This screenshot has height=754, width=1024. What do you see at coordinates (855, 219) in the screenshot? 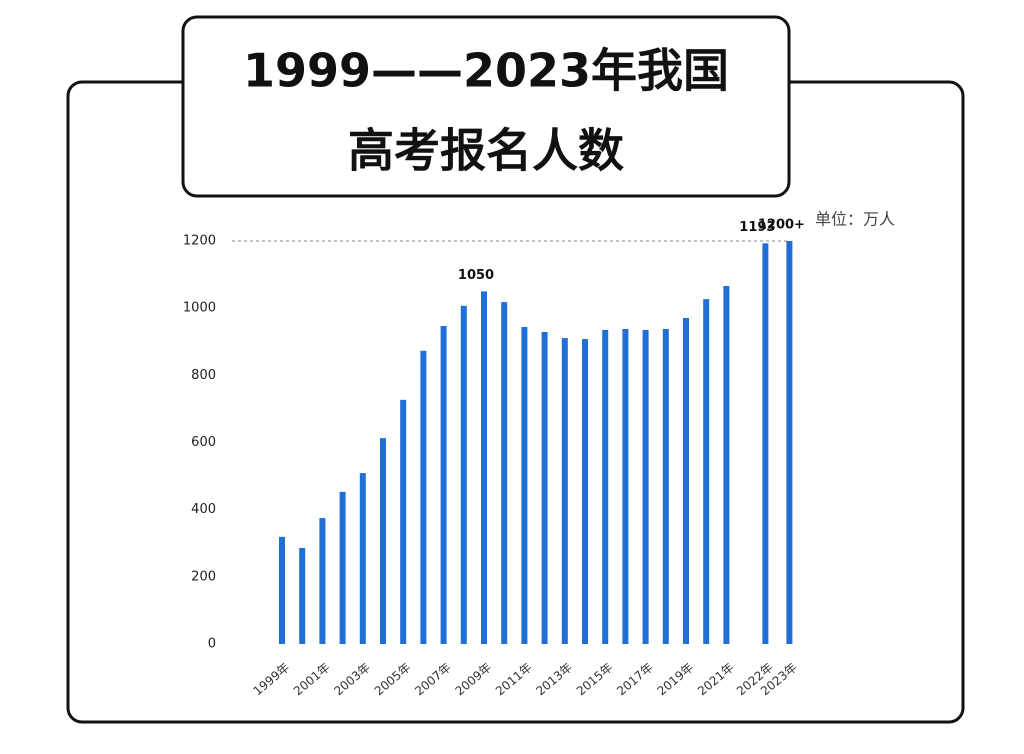
I see `unit-label: 单位：万人` at bounding box center [855, 219].